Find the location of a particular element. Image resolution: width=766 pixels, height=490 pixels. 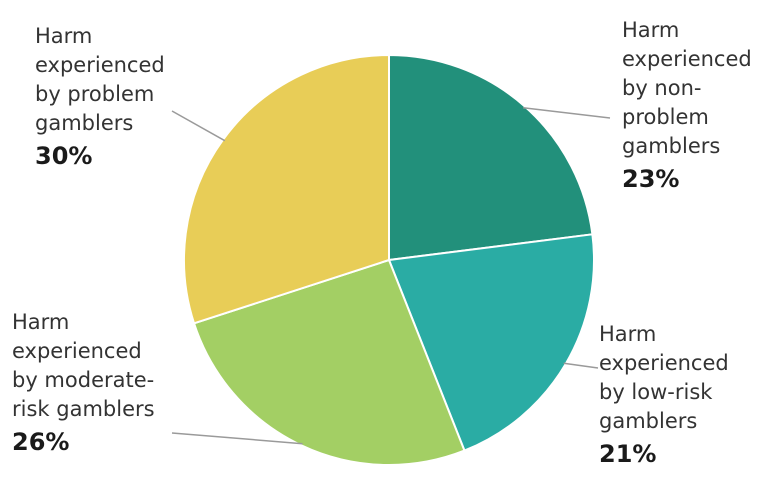

slice-label-problem: Harm experienced by problem gamblers 30% is located at coordinates (100, 97).